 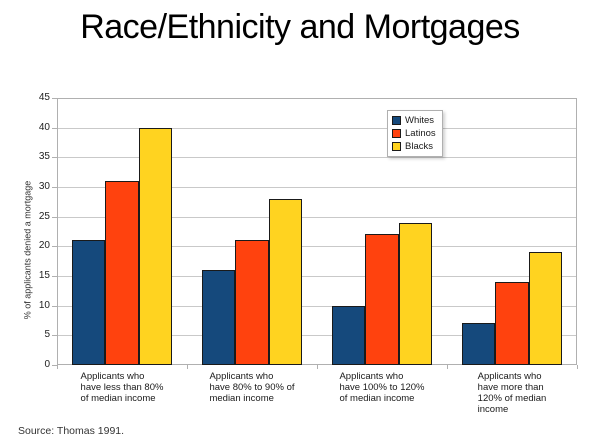 I want to click on legend-swatch-blacks, so click(x=396, y=146).